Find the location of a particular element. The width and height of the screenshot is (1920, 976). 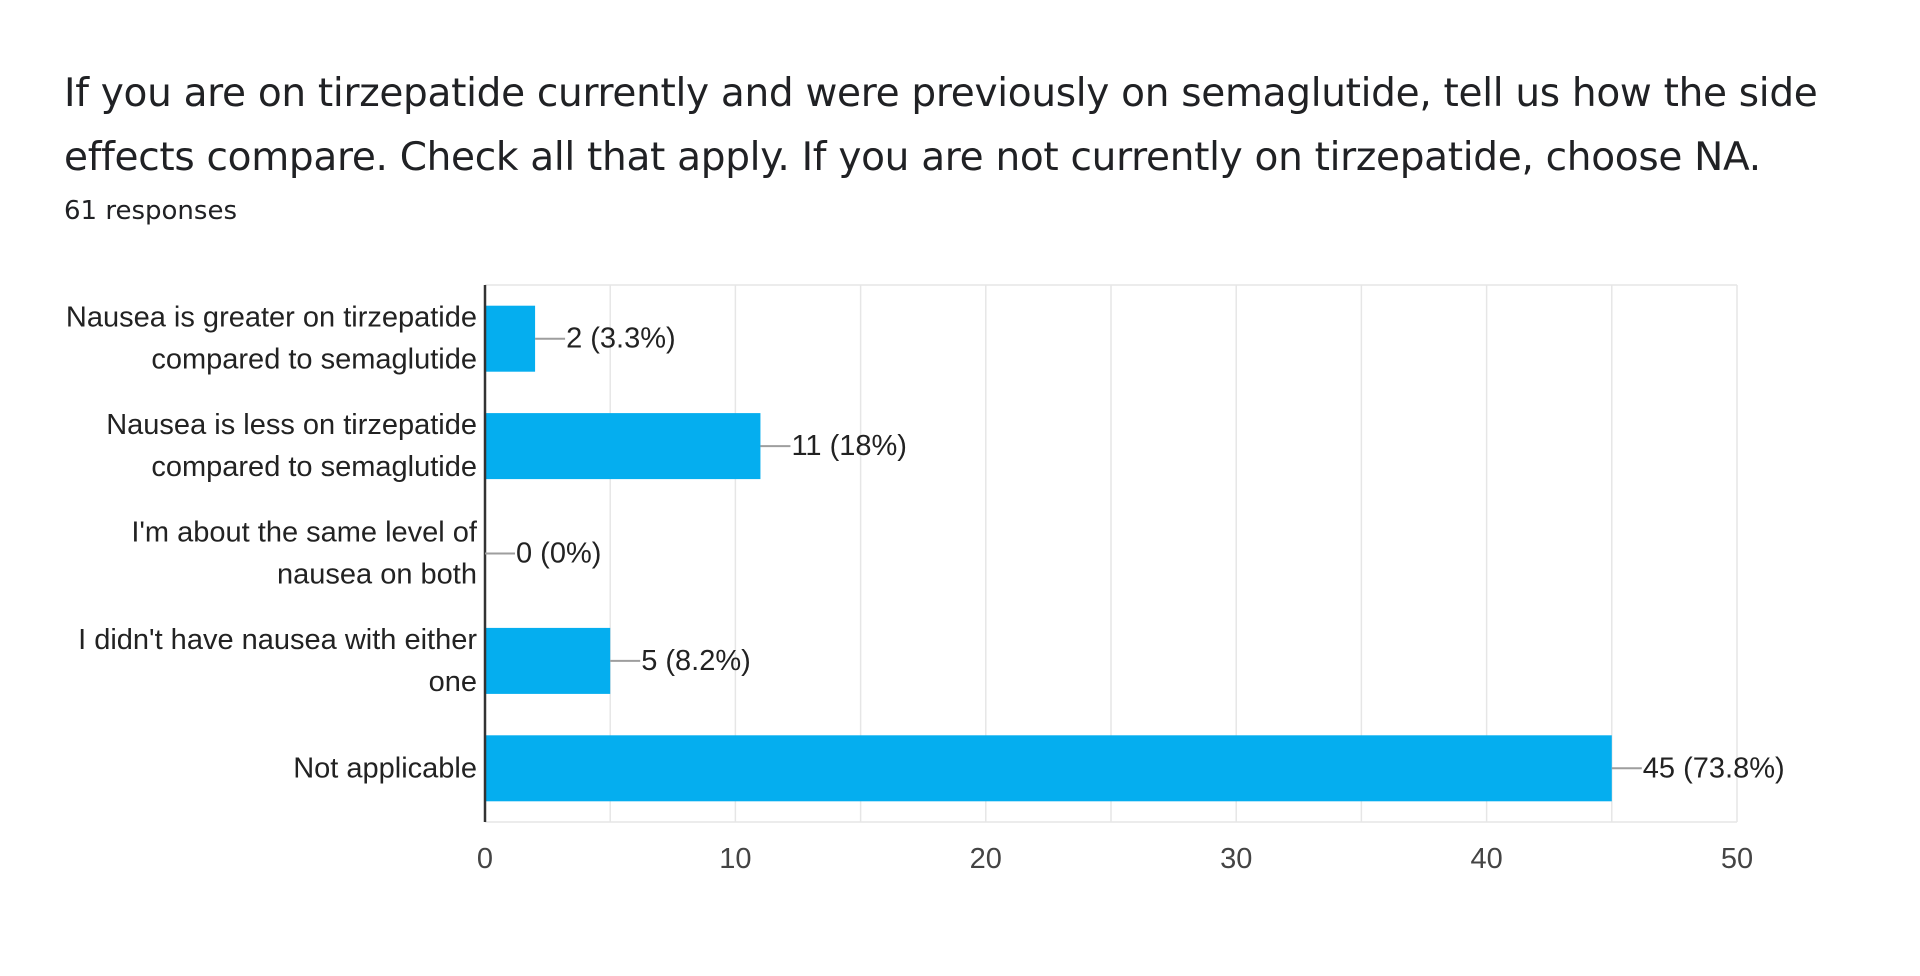

category-label: Not applicable is located at coordinates (385, 768).